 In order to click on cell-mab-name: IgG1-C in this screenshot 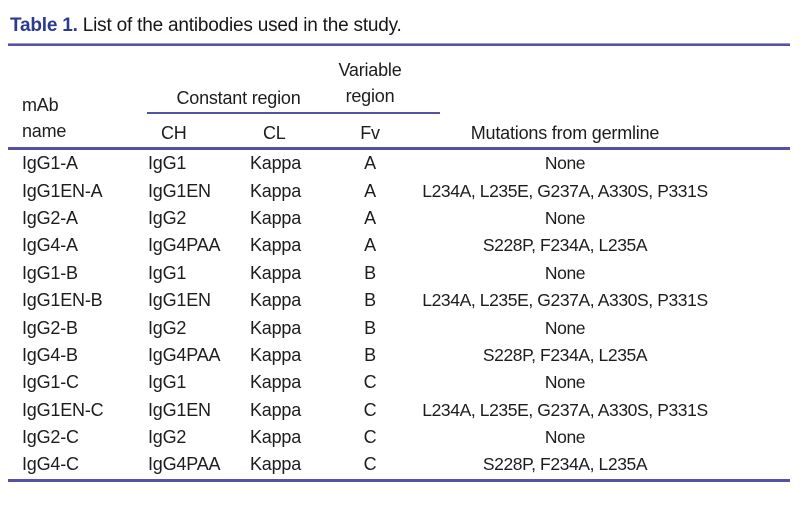, I will do `click(50, 382)`.